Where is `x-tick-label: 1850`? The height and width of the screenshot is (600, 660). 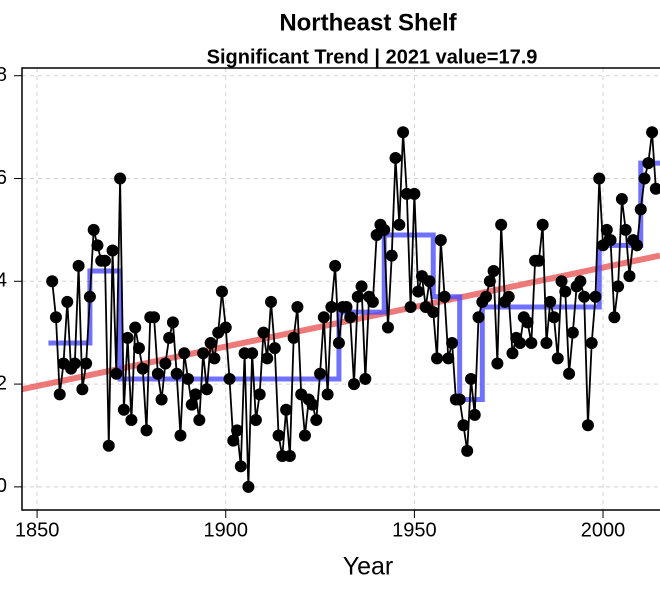
x-tick-label: 1850 is located at coordinates (37, 530).